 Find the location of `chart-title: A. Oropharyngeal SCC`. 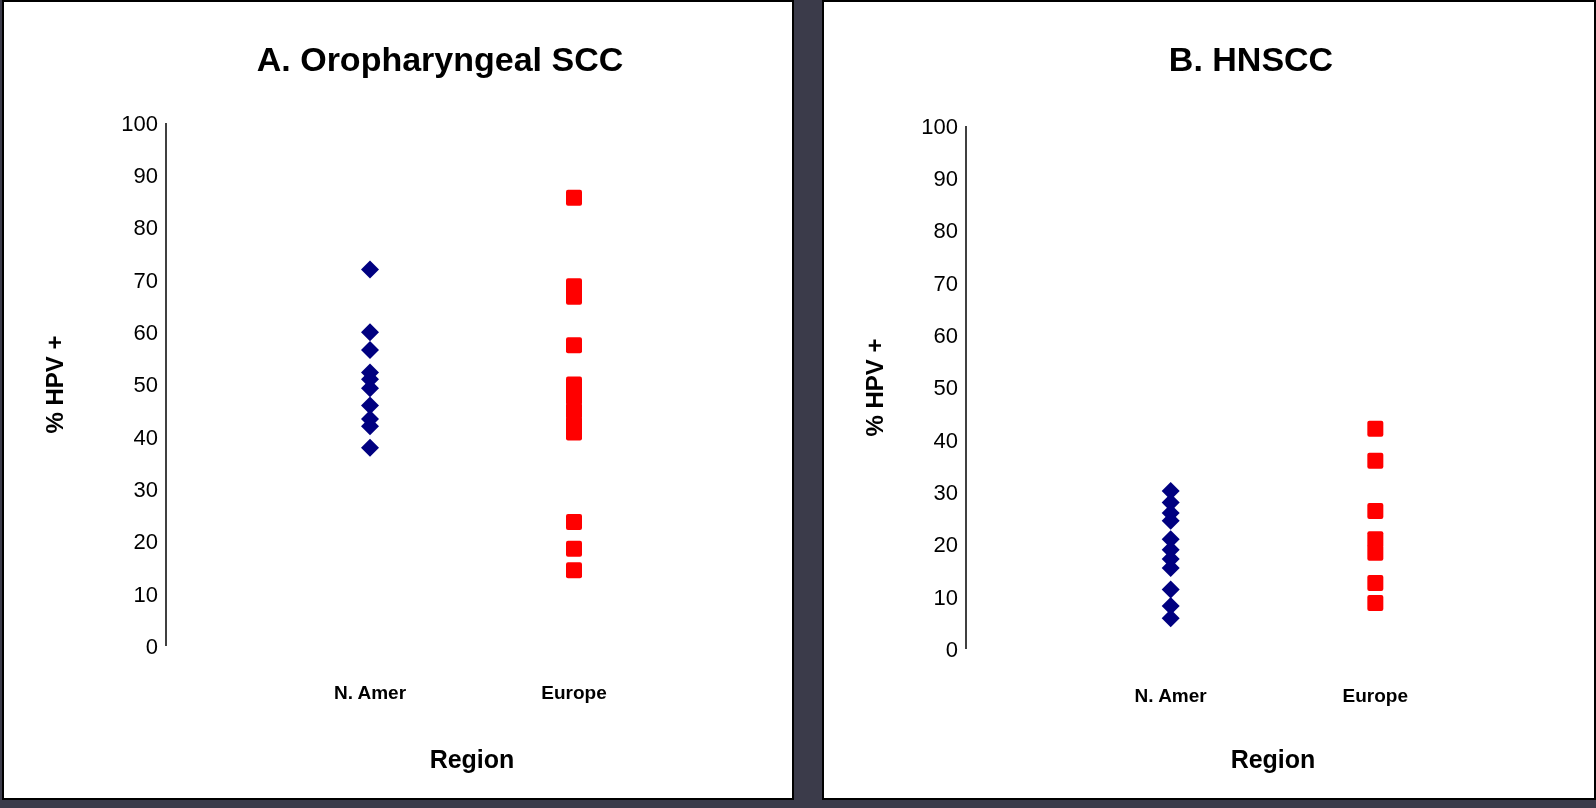

chart-title: A. Oropharyngeal SCC is located at coordinates (440, 59).